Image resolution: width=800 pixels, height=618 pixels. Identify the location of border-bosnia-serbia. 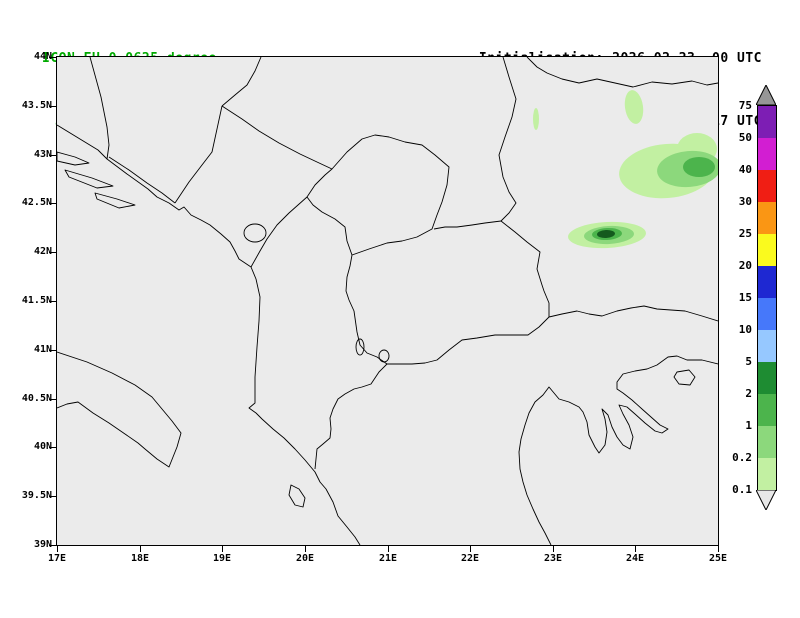
(241, 82).